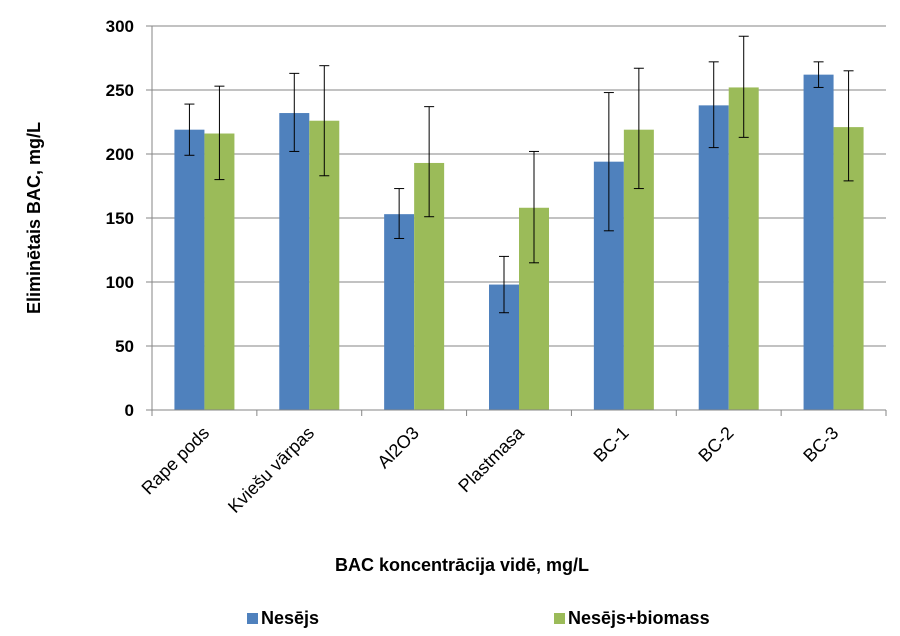  I want to click on y-tick-label-2: 100, so click(120, 282).